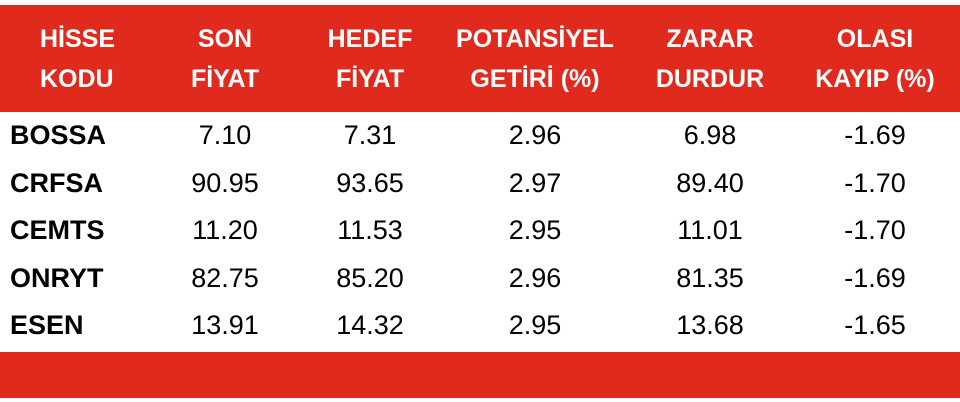 The image size is (960, 402). What do you see at coordinates (58, 135) in the screenshot?
I see `stock-code: BOSSA` at bounding box center [58, 135].